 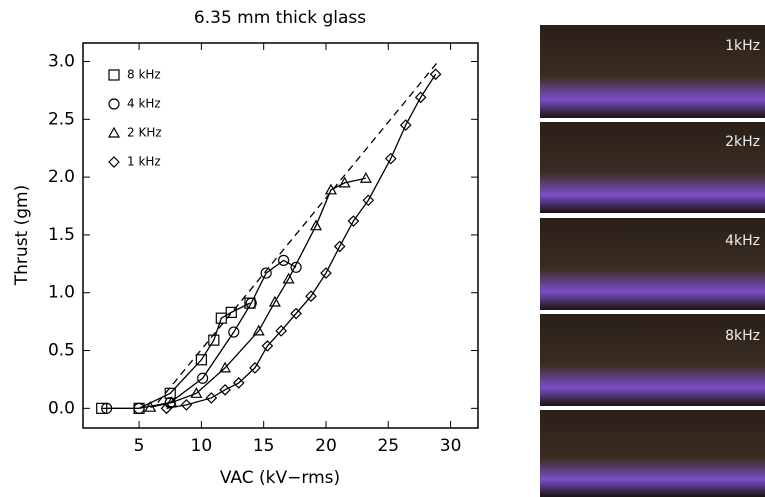 What do you see at coordinates (451, 446) in the screenshot?
I see `x-tick-label: 30` at bounding box center [451, 446].